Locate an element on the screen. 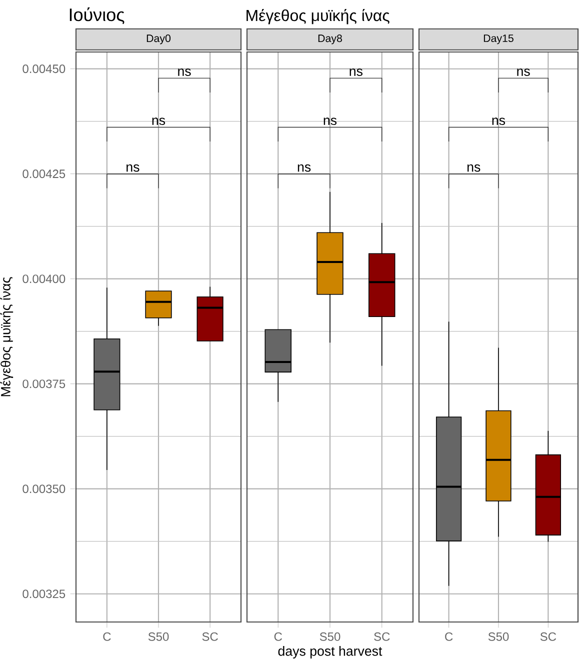 This screenshot has width=579, height=662. chart-title: Day15 is located at coordinates (499, 39).